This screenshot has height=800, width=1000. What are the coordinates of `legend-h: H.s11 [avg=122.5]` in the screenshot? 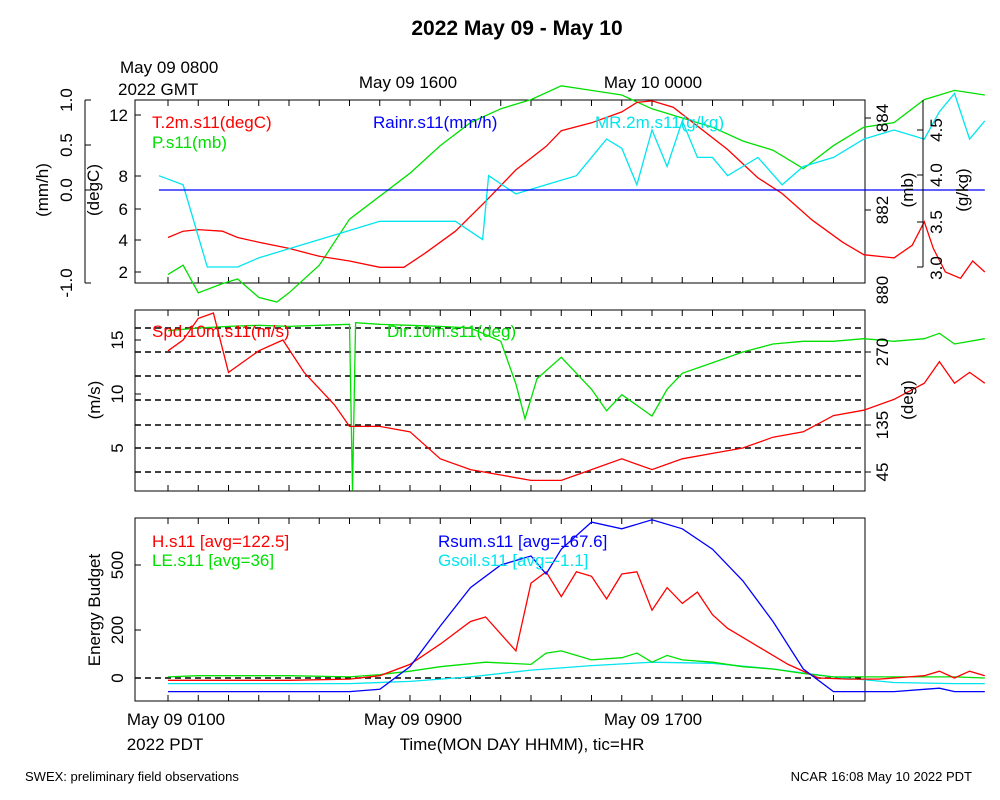 It's located at (220, 541).